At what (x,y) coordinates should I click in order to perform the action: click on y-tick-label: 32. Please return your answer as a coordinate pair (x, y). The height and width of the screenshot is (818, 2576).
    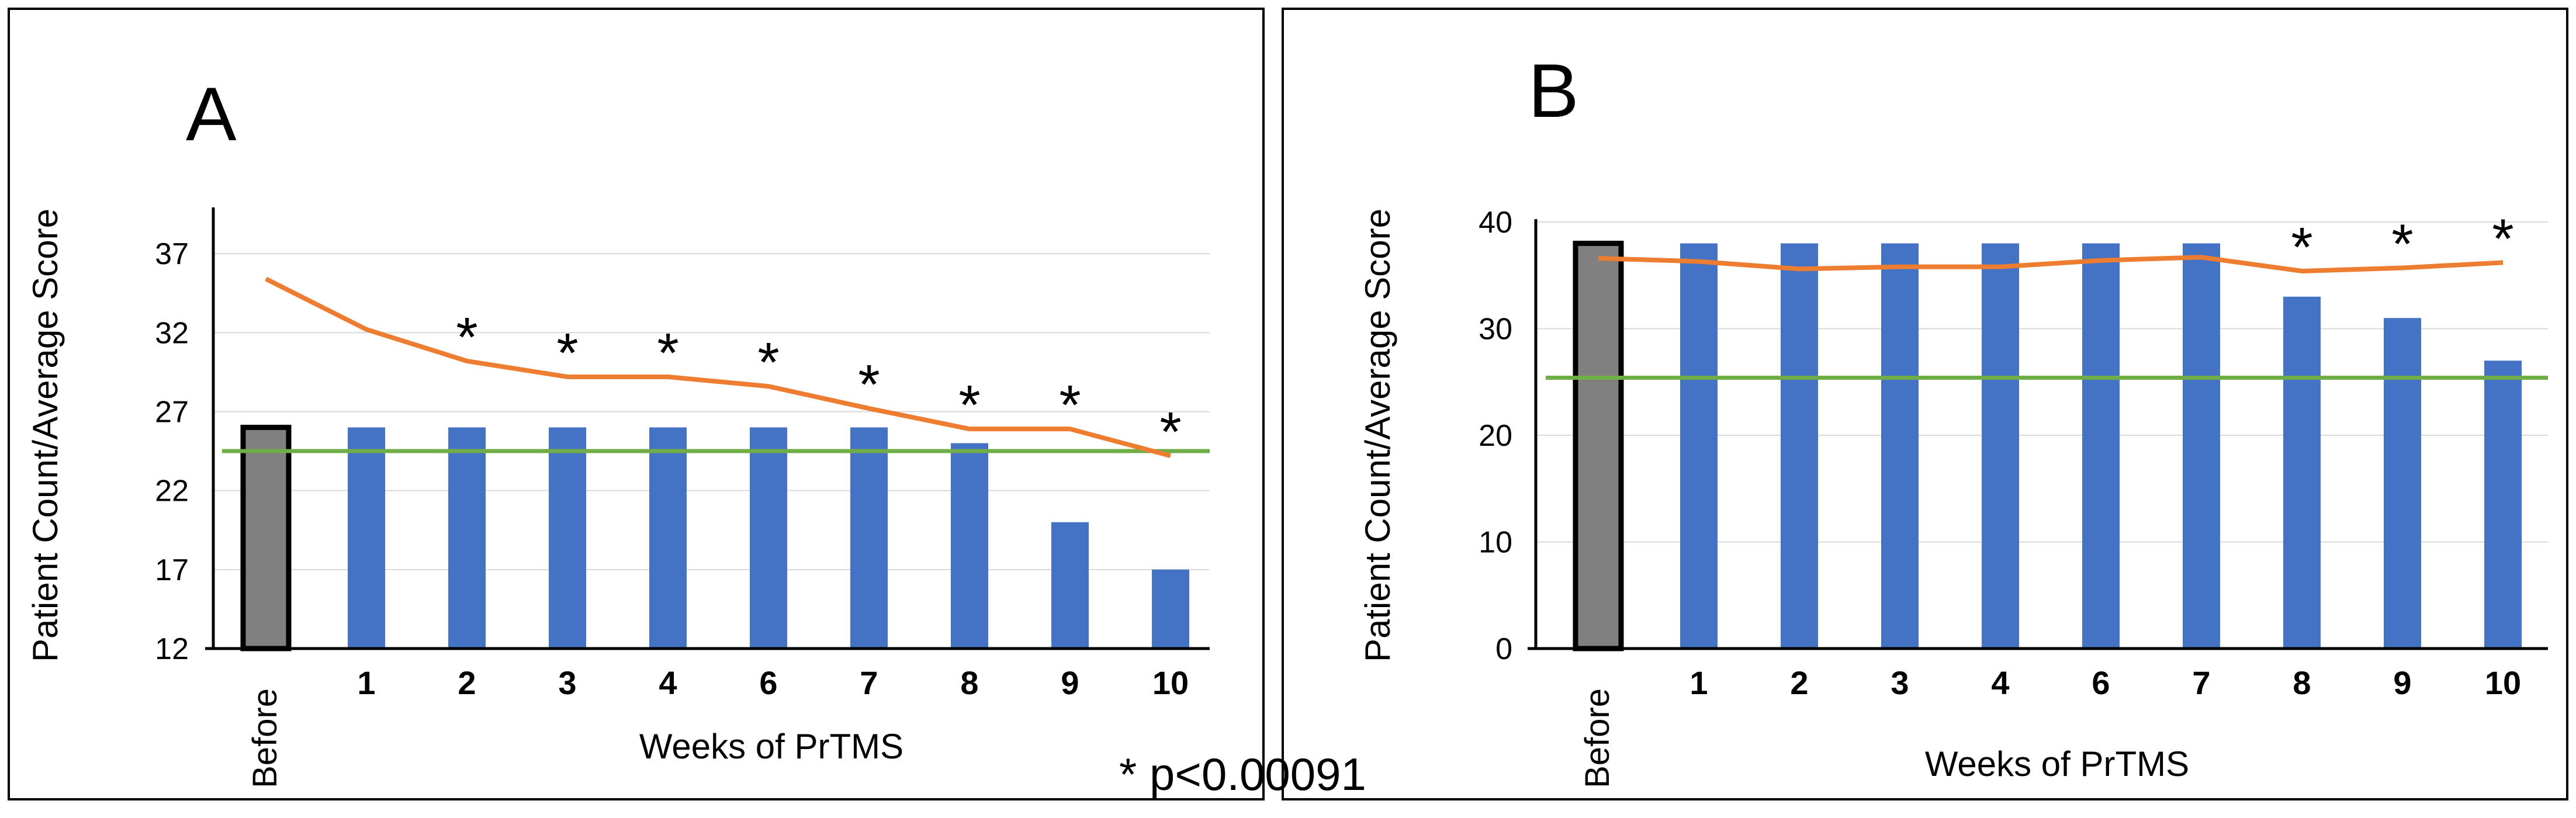
    Looking at the image, I should click on (172, 333).